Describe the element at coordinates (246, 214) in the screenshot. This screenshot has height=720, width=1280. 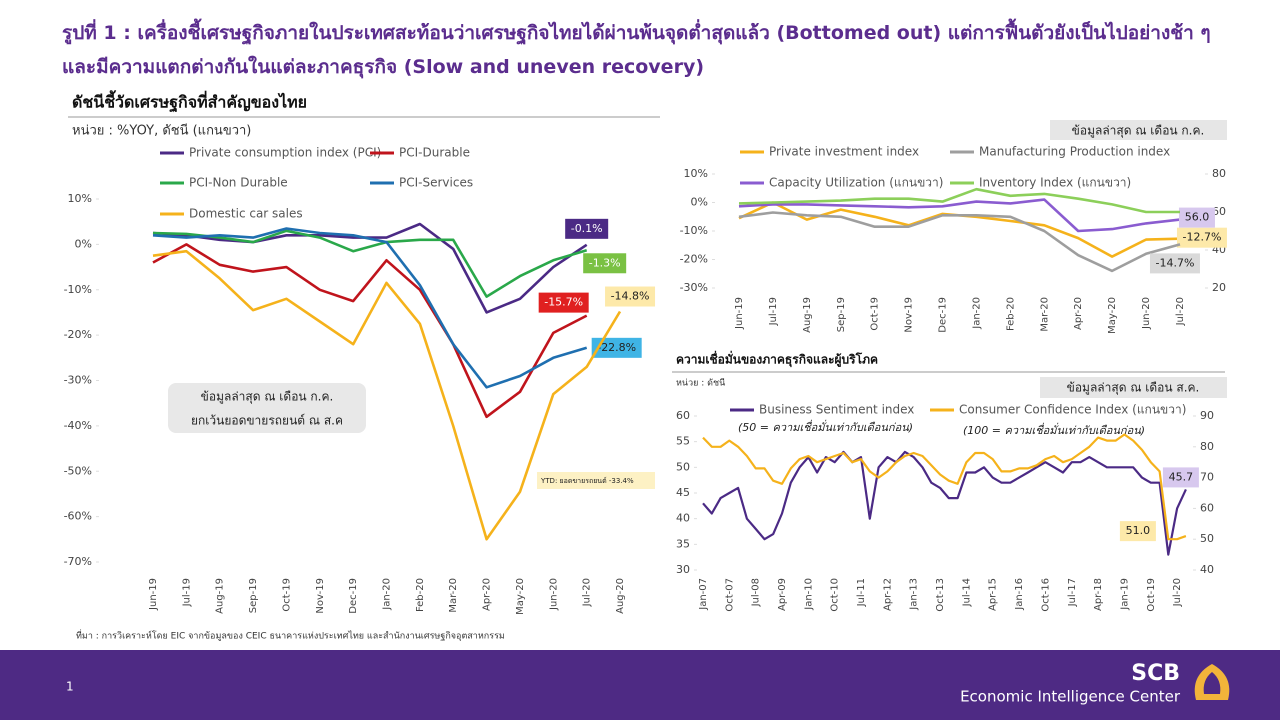
I see `legend-label: Domestic car sales` at that location.